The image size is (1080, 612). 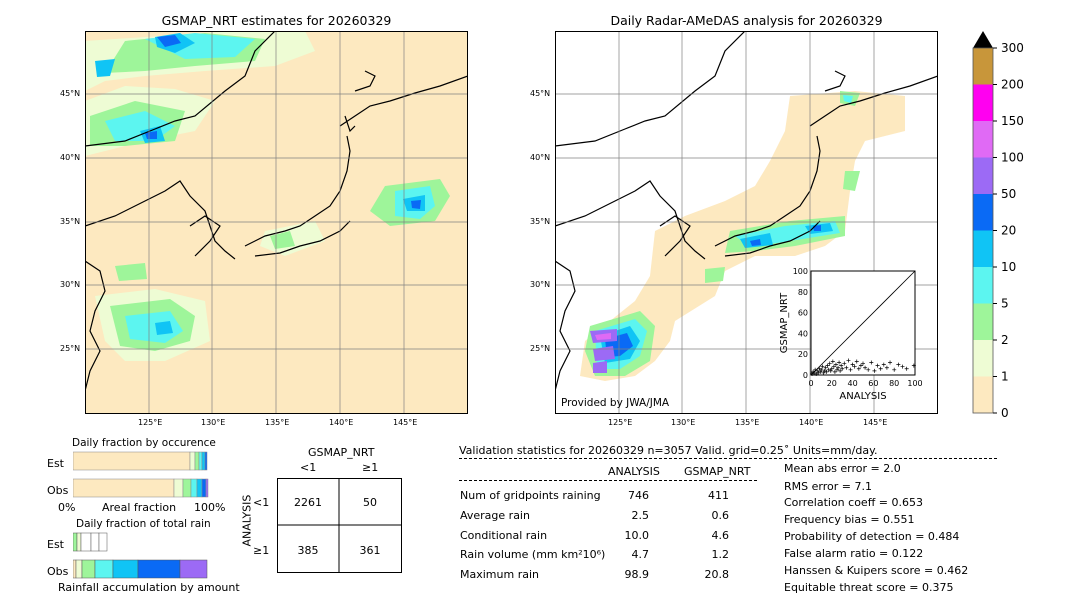 I want to click on colorbar-label: 1, so click(x=1005, y=377).